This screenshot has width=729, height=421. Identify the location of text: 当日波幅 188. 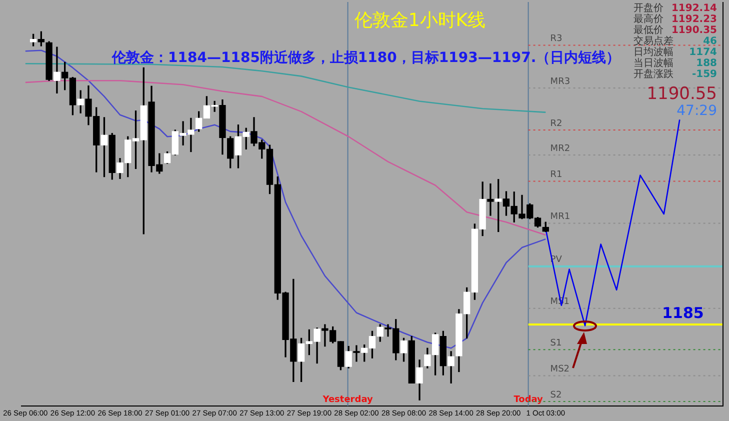
(675, 63).